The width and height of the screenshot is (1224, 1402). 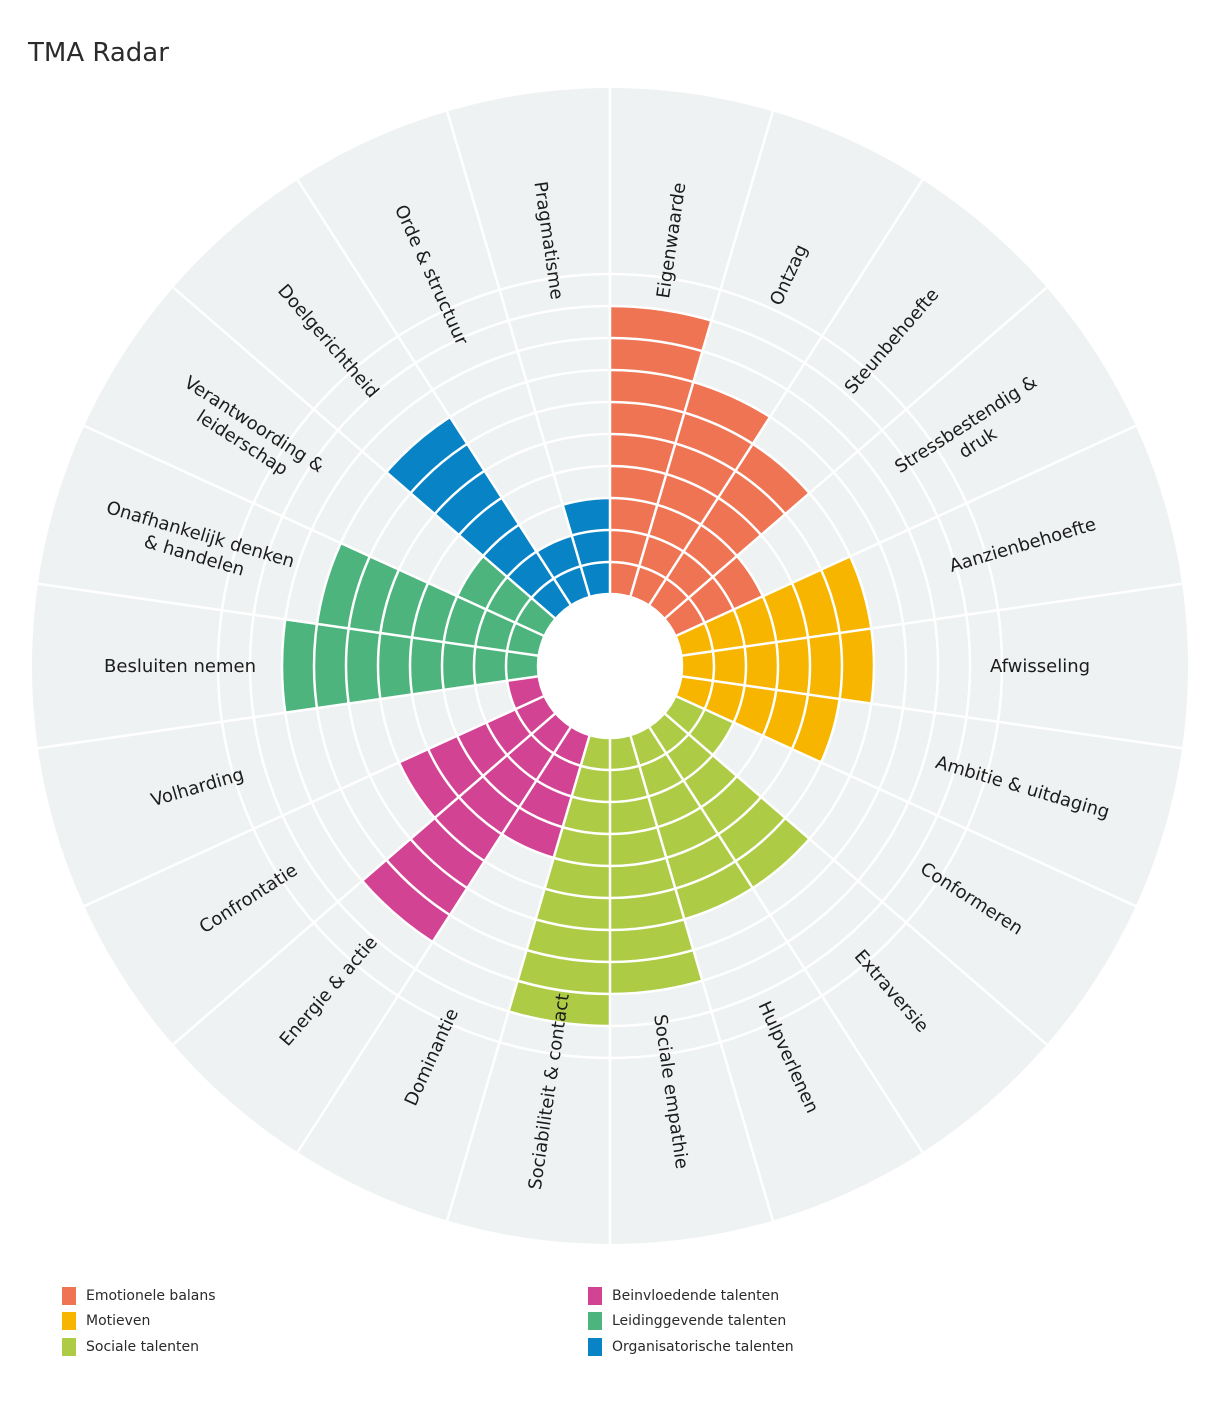 What do you see at coordinates (118, 1321) in the screenshot?
I see `legend-label: Motieven` at bounding box center [118, 1321].